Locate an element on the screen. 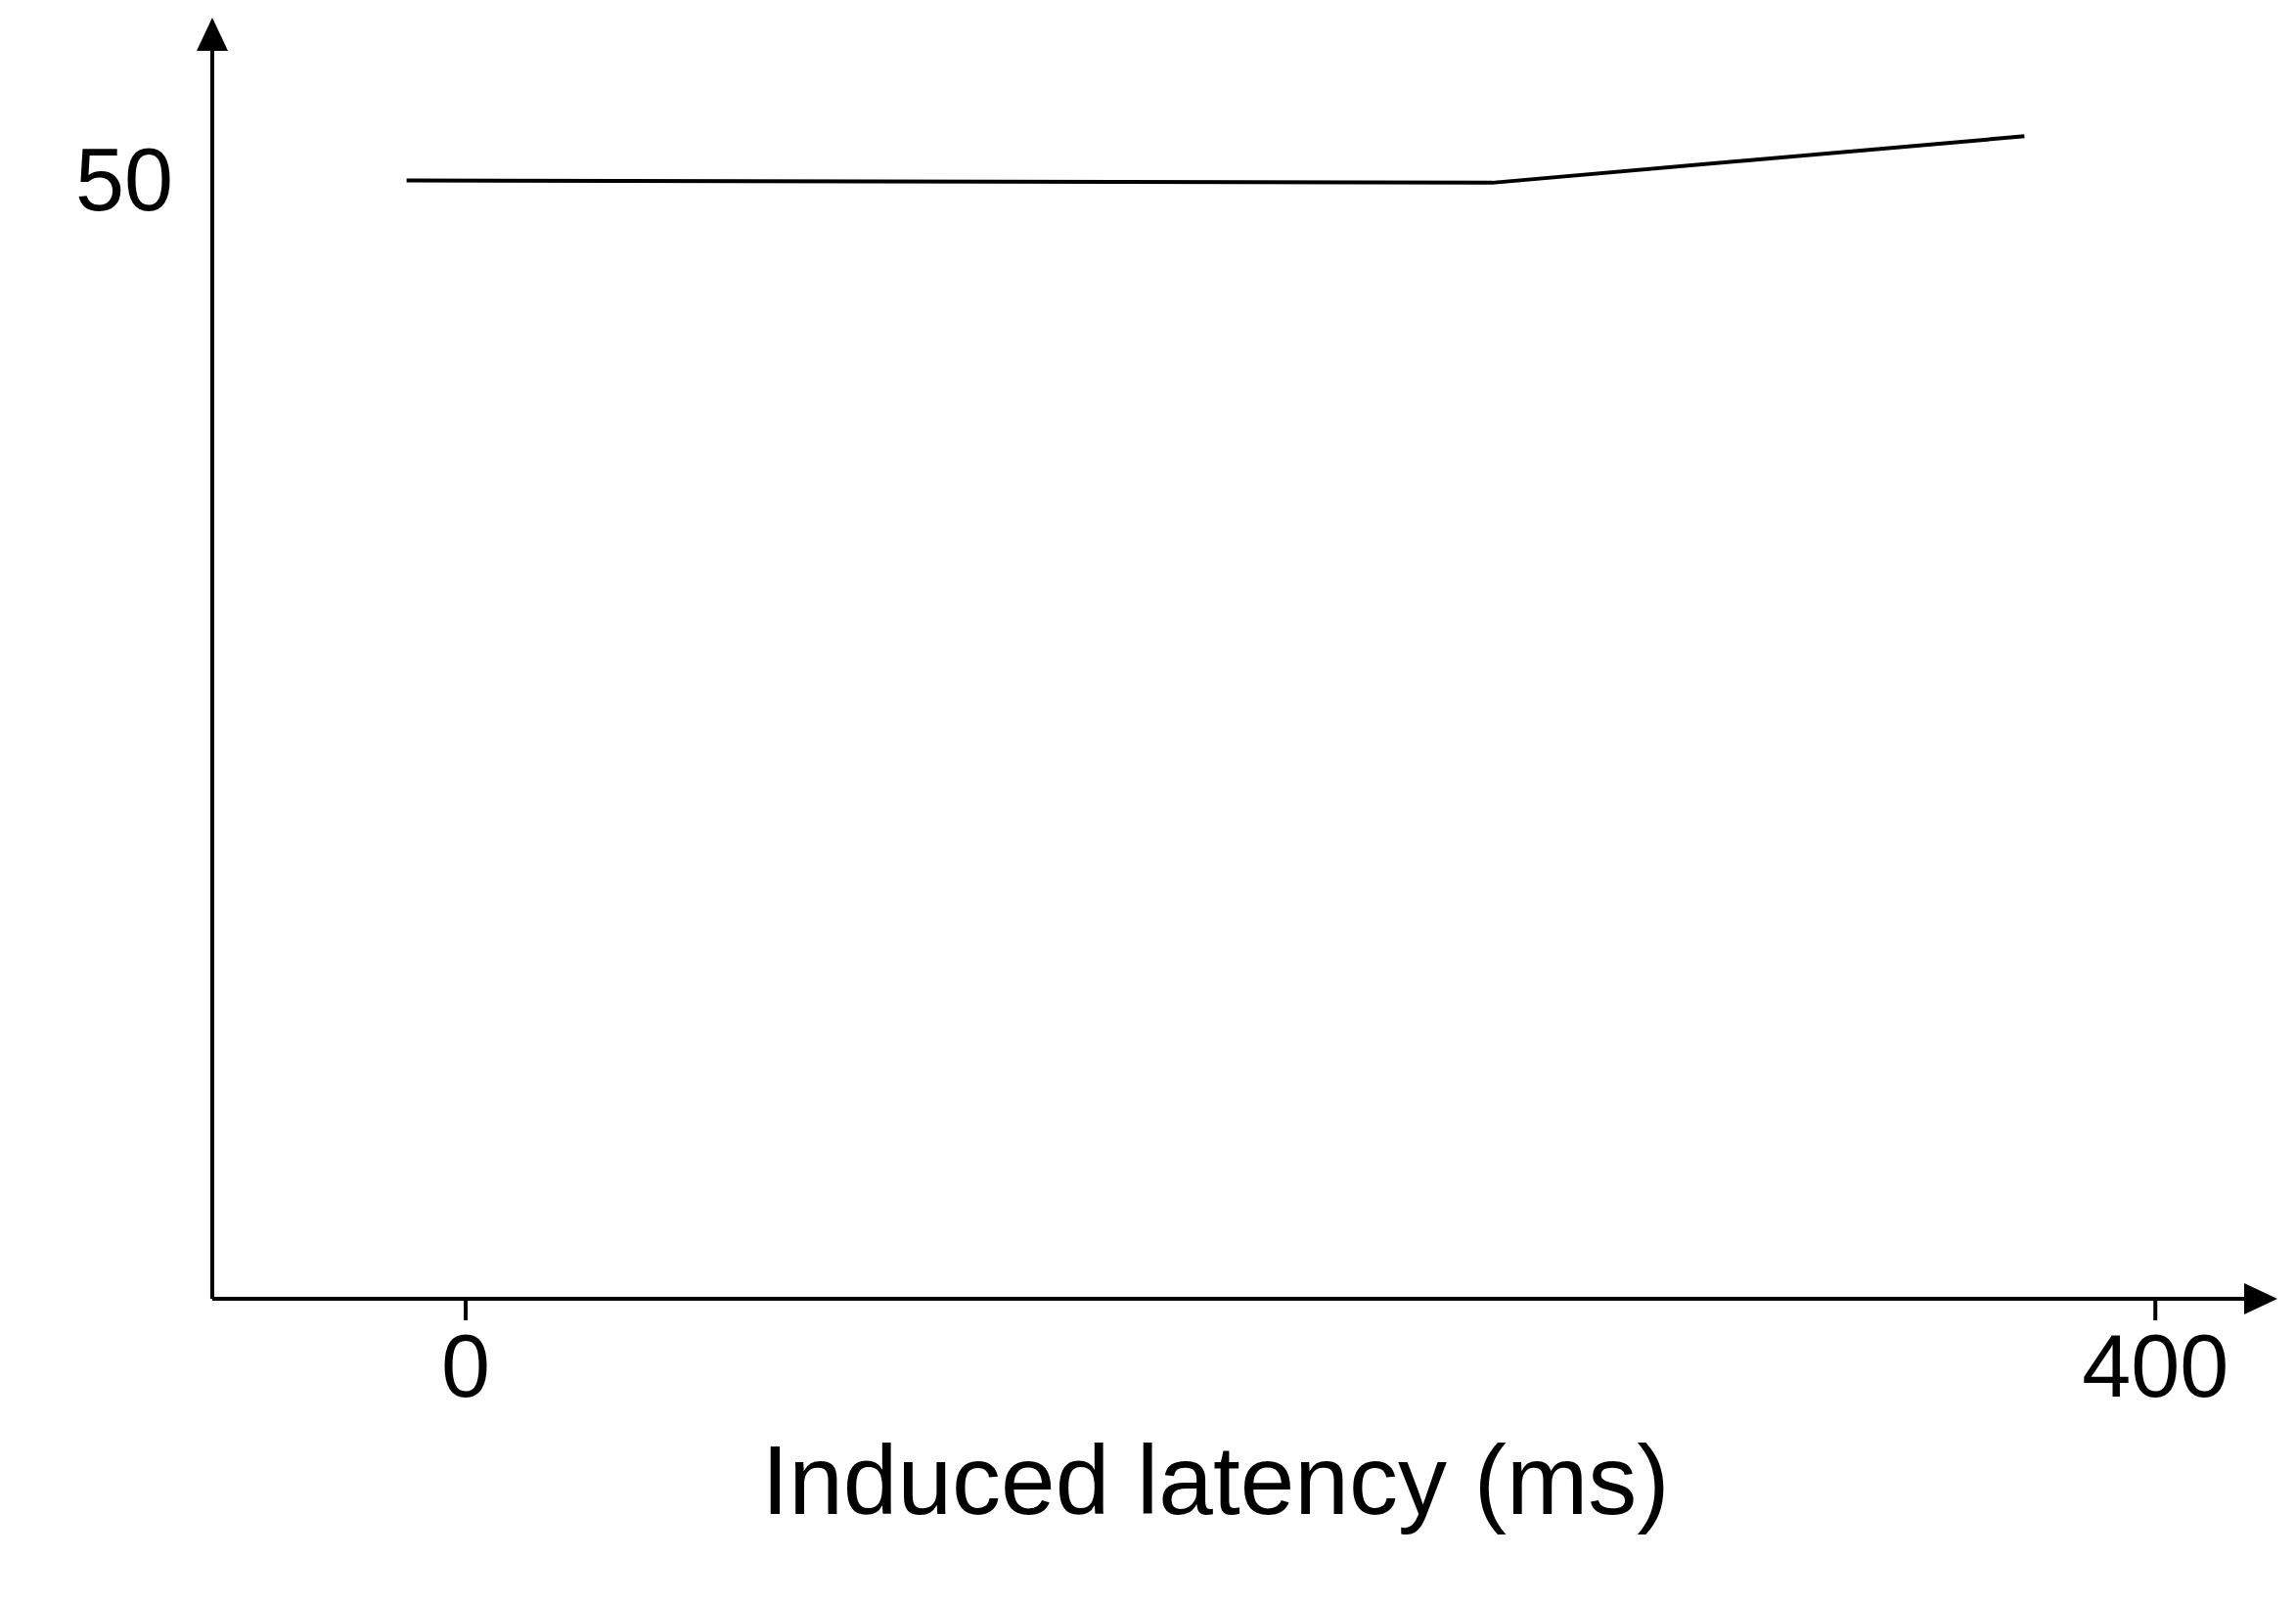  x-tick-label: 400 is located at coordinates (2155, 1365).